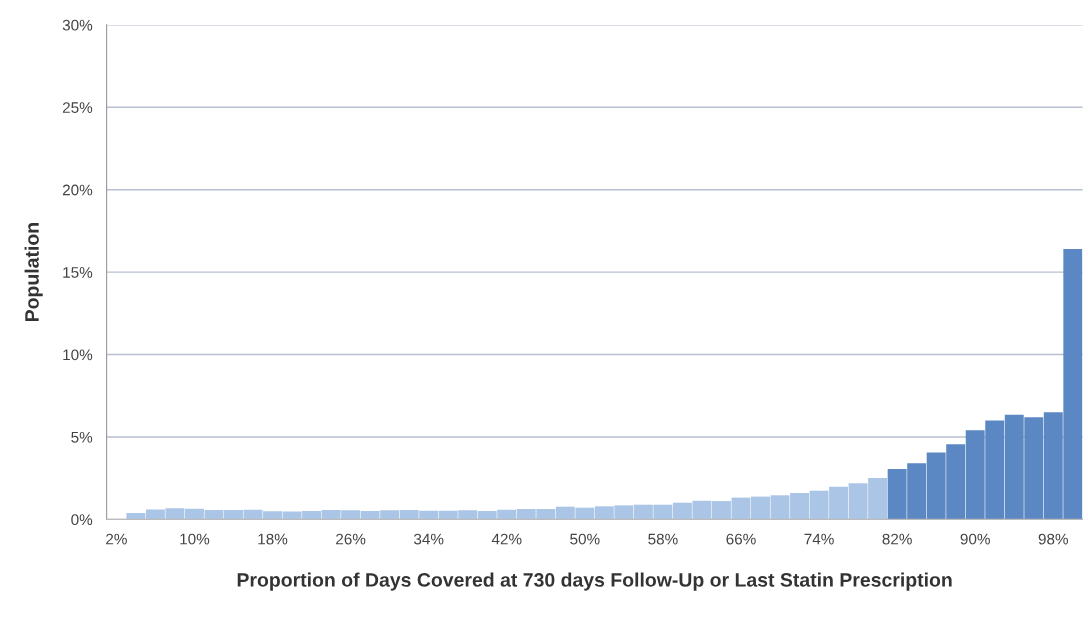  Describe the element at coordinates (195, 539) in the screenshot. I see `x-tick-label: 10%` at that location.